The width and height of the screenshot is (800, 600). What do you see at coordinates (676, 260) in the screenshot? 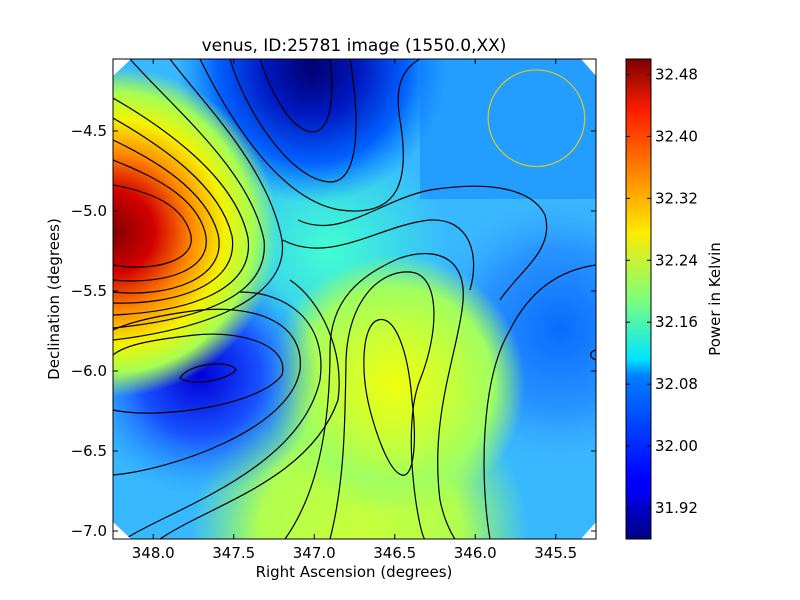
I see `colorbar-tick-label: 32.24` at bounding box center [676, 260].